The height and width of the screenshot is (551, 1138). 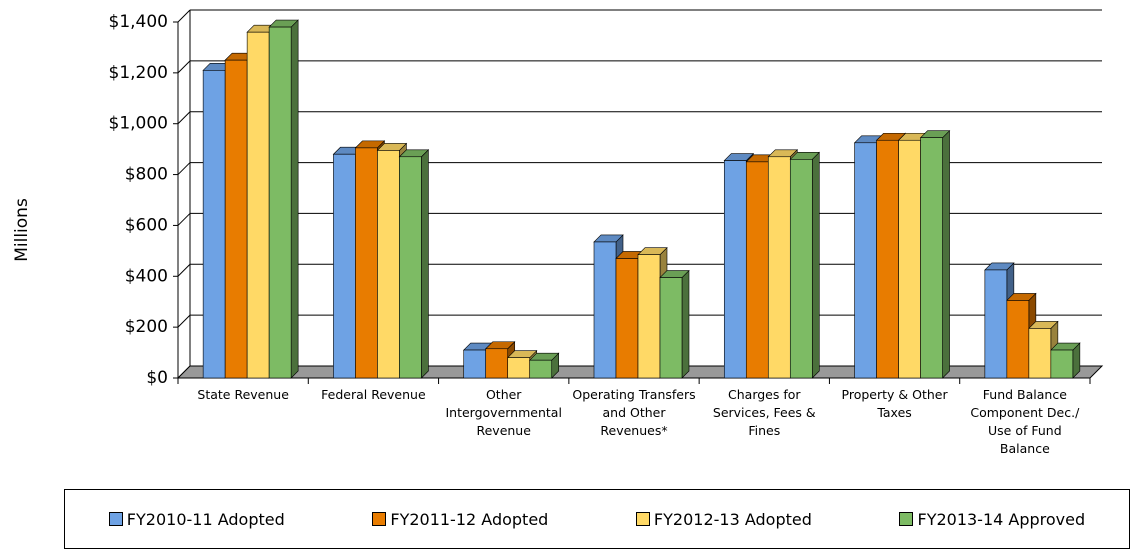 I want to click on legend-label: FY2011-12 Adopted, so click(x=469, y=519).